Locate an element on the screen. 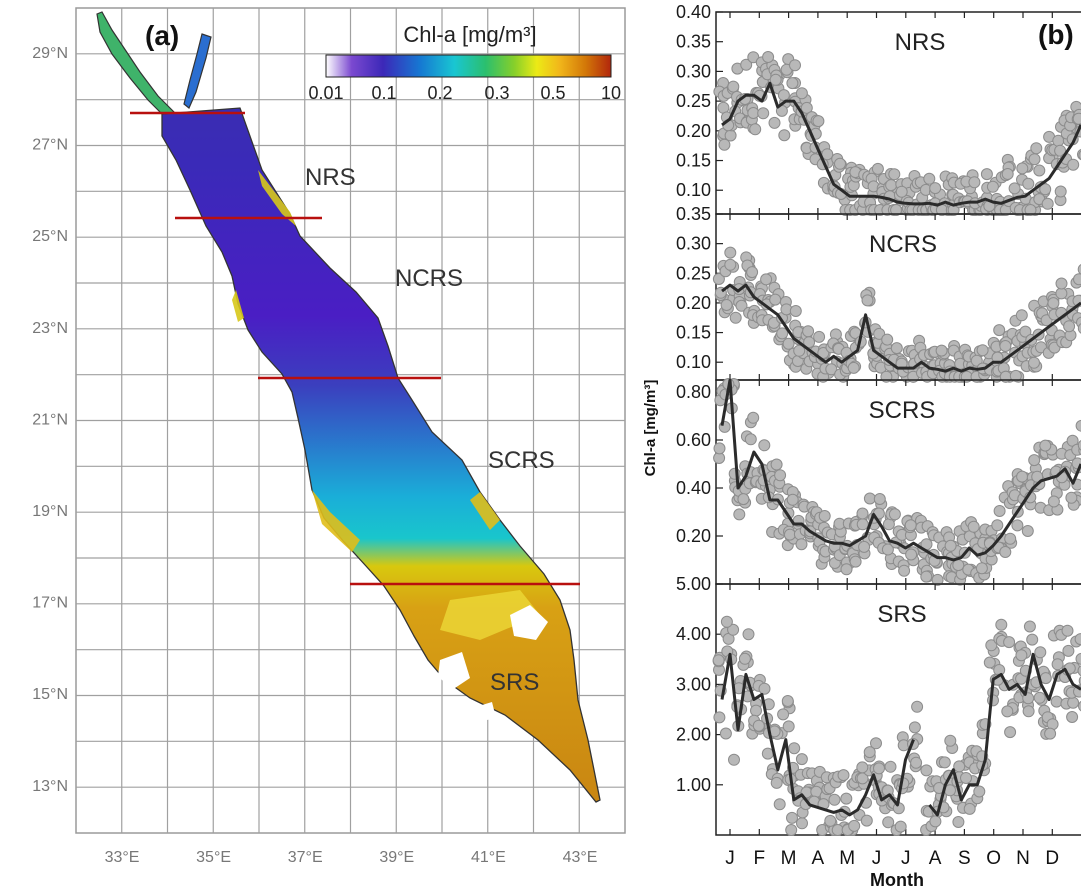 This screenshot has height=891, width=1081. subplot-nrs: 0.40 0.35 0.30 0.25 0.20 0.15 0.10 NRS is located at coordinates (878, 109).